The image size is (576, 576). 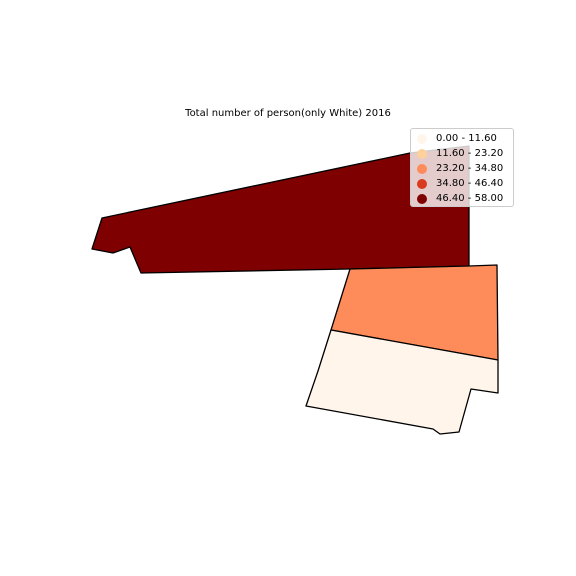 I want to click on legend-item: 23.20 - 34.80, so click(x=462, y=168).